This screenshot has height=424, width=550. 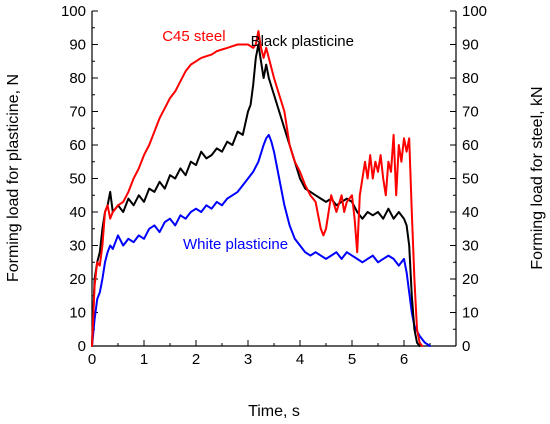 I want to click on x-axis-title: Time, s, so click(x=274, y=411).